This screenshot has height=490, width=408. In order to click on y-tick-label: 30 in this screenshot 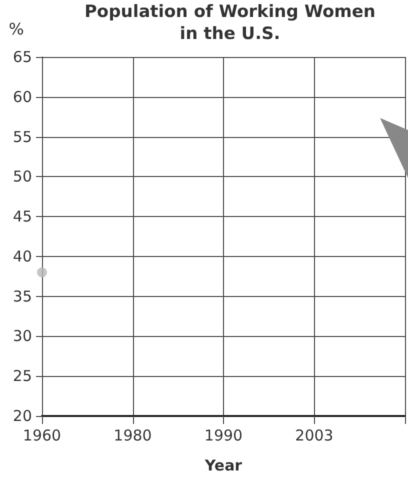, I will do `click(22, 336)`.